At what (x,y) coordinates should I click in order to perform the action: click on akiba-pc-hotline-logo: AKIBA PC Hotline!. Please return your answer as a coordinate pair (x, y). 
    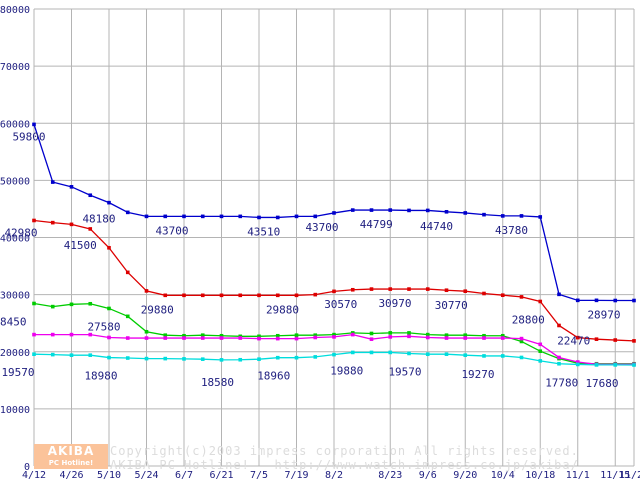
    Looking at the image, I should click on (71, 457).